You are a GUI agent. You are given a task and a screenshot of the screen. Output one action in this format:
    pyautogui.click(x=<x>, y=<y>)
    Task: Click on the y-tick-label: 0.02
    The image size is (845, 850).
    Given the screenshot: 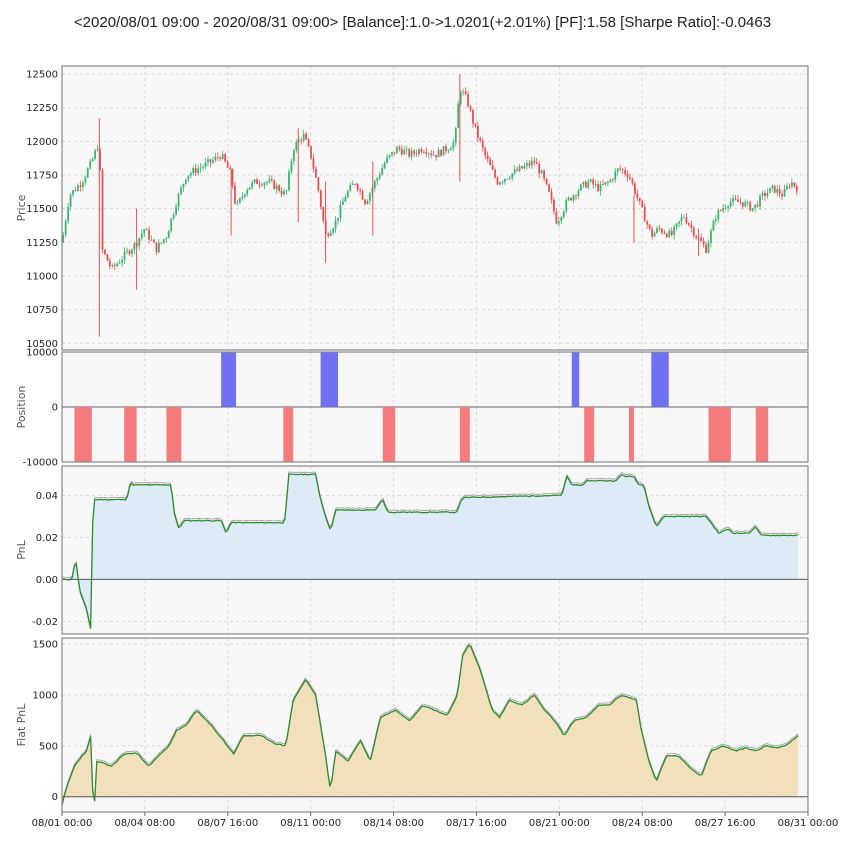 What is the action you would take?
    pyautogui.click(x=47, y=538)
    